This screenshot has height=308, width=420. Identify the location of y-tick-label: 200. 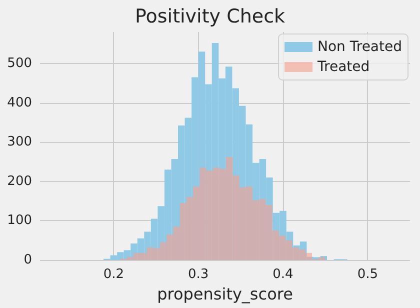
(19, 181).